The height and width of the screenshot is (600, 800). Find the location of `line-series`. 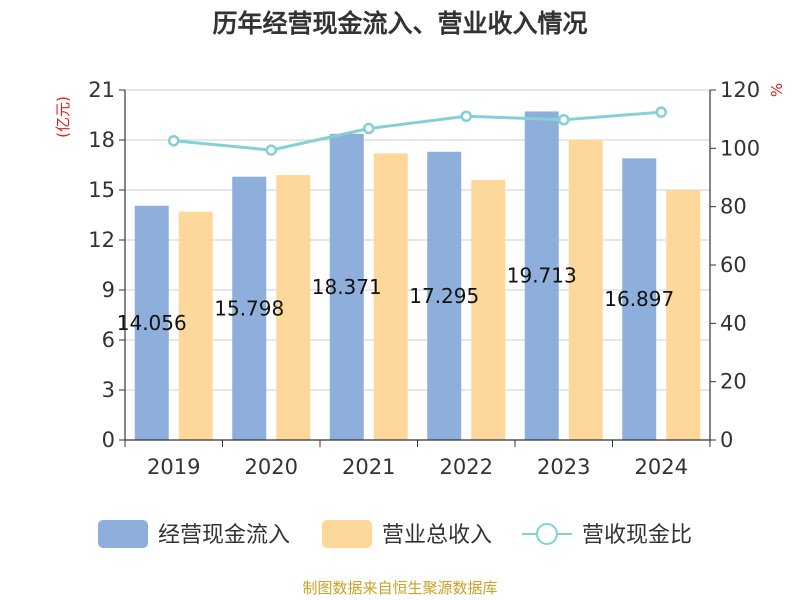

line-series is located at coordinates (417, 131).